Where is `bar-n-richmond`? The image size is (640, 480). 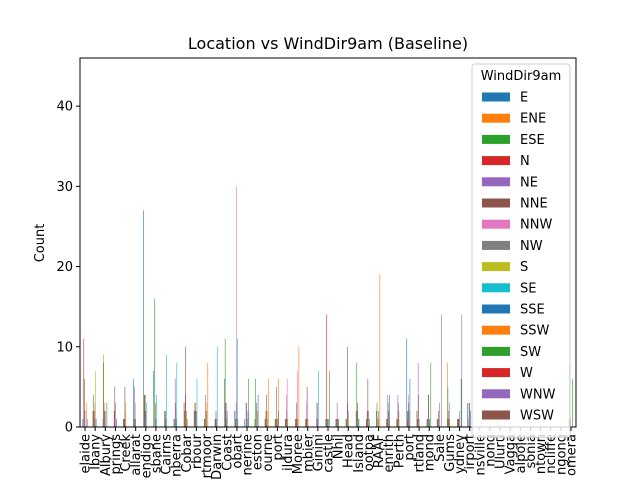 bar-n-richmond is located at coordinates (428, 422).